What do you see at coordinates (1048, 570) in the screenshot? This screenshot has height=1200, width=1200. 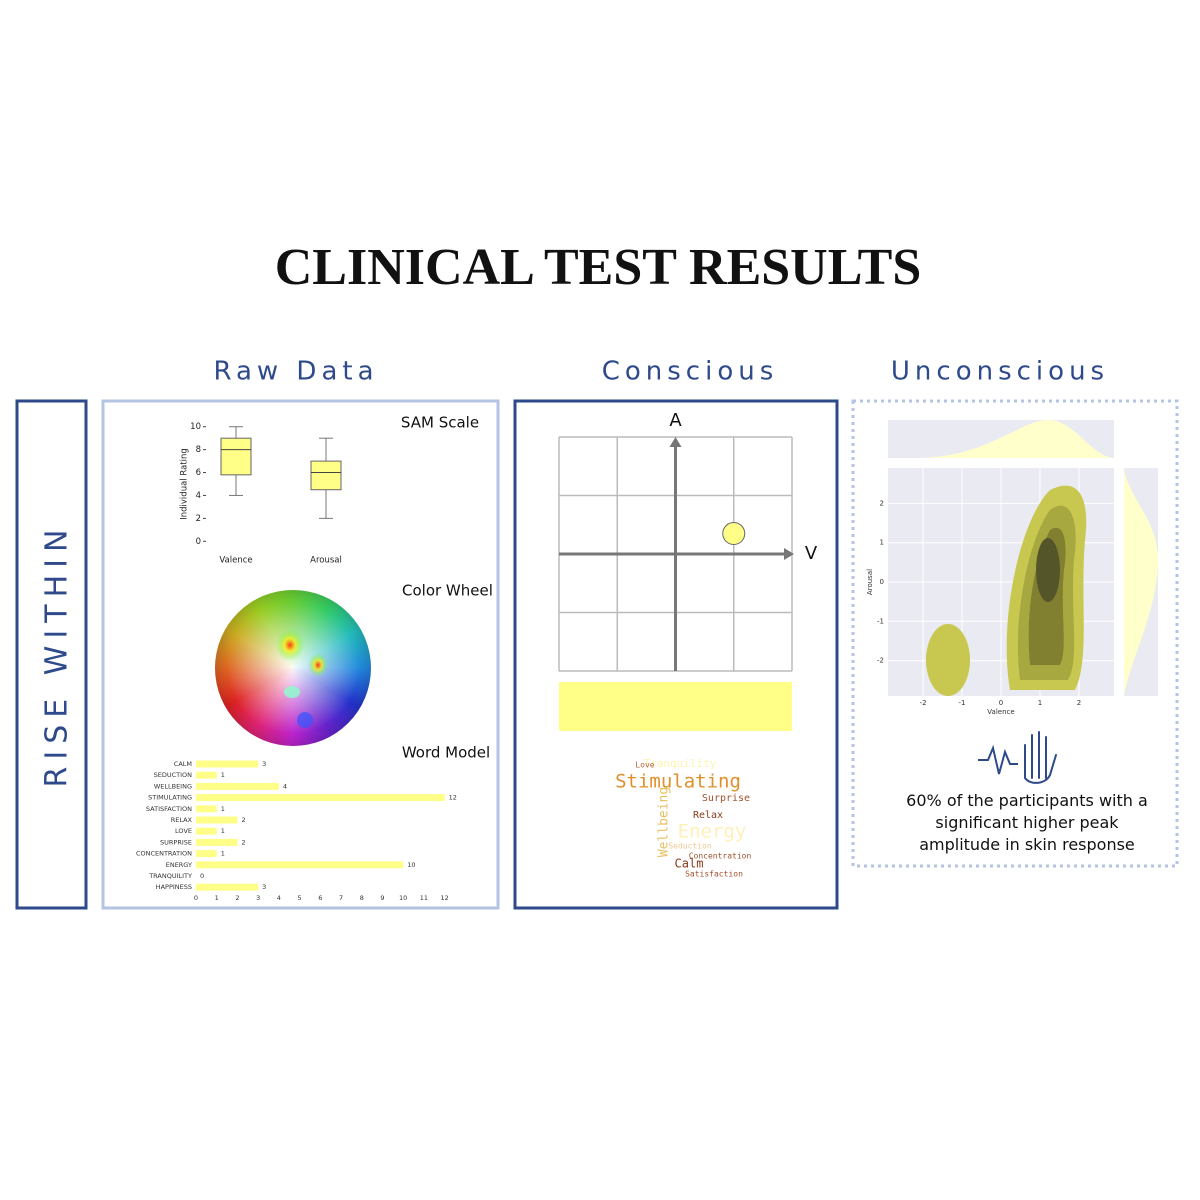 I see `kde-contour` at bounding box center [1048, 570].